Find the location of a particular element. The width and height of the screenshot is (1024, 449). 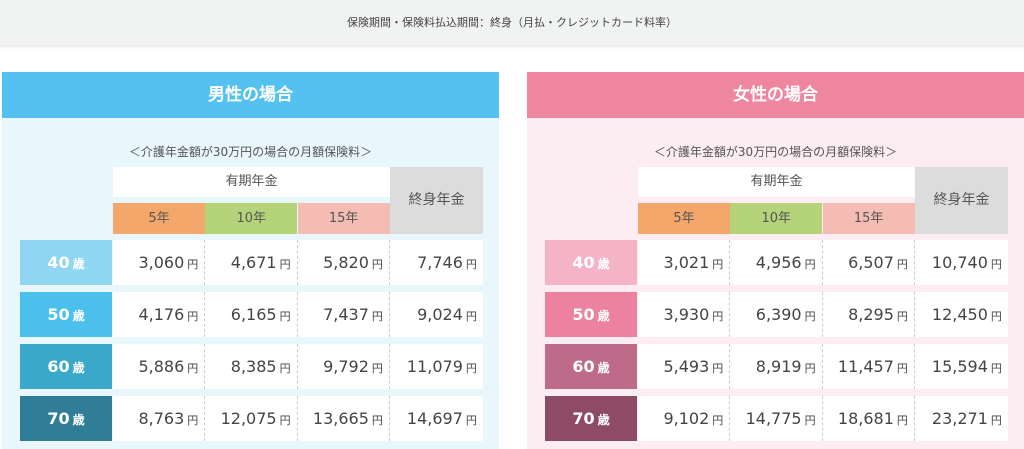

premium-cell: 3,930 円 is located at coordinates (684, 314).